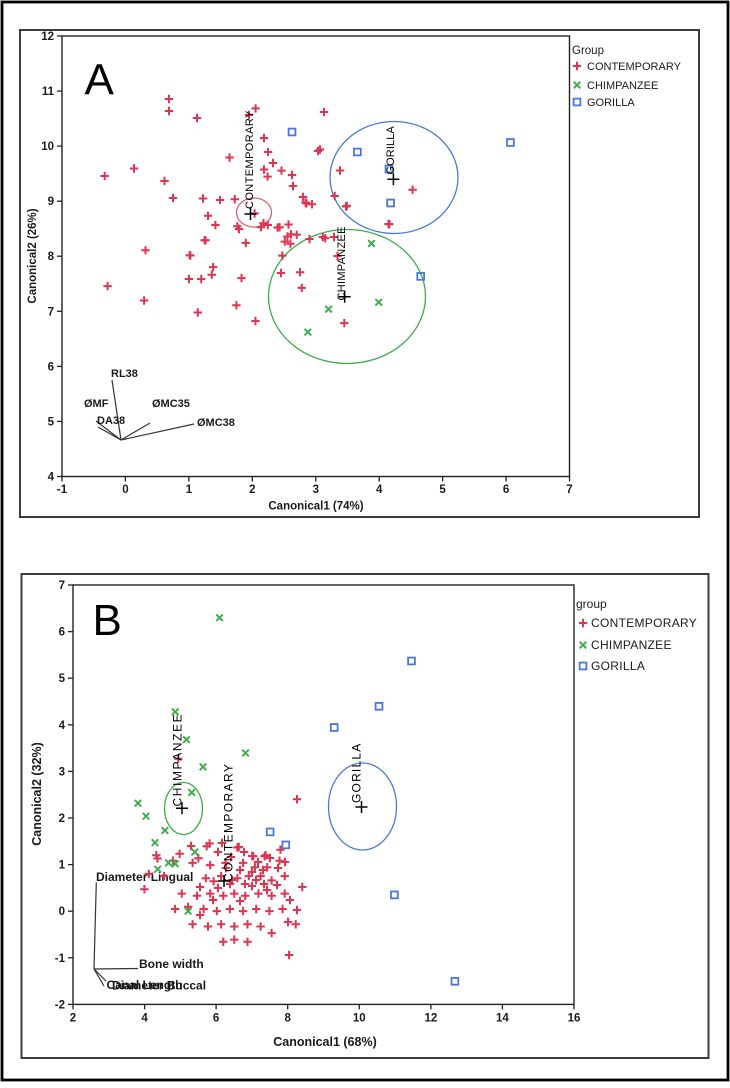 The height and width of the screenshot is (1088, 730). I want to click on svg-text: ØMF, so click(96, 404).